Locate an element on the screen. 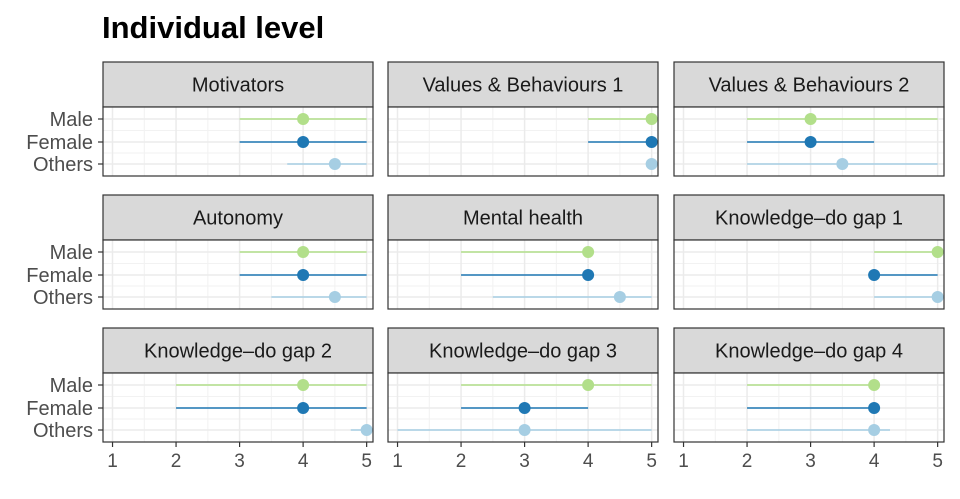  facet-label: Autonomy is located at coordinates (238, 219).